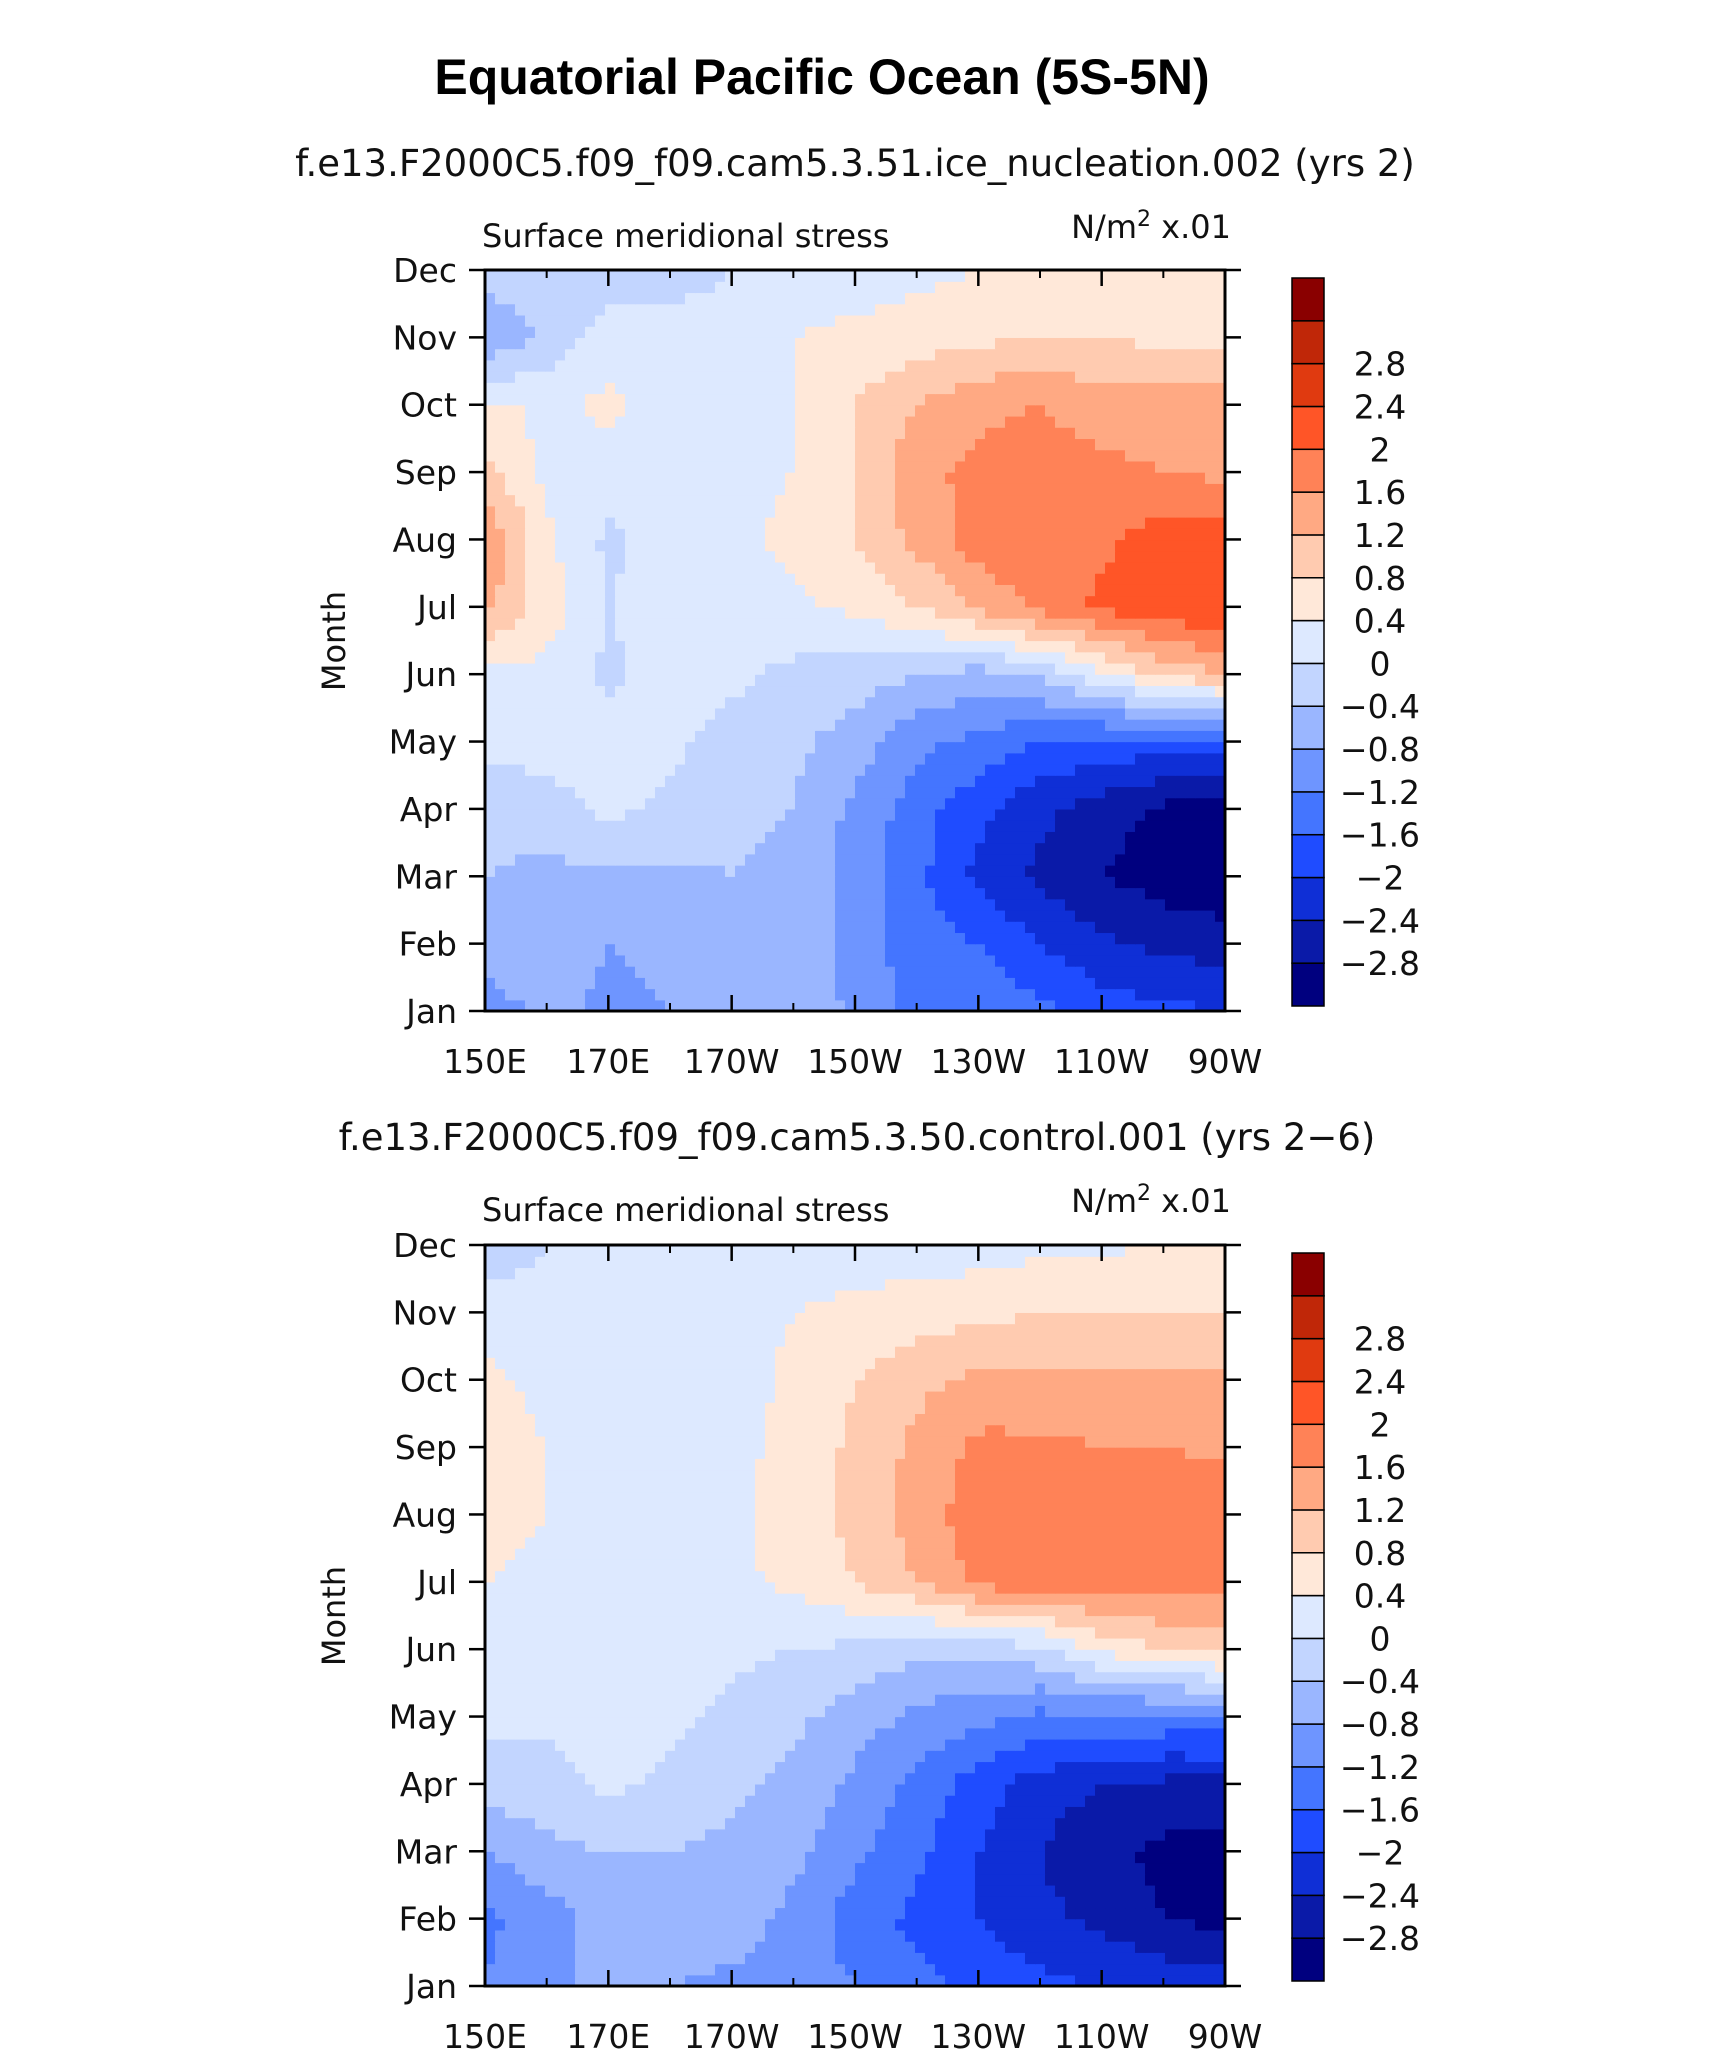 Image resolution: width=1710 pixels, height=2062 pixels. I want to click on units-exponent: 2, so click(1144, 219).